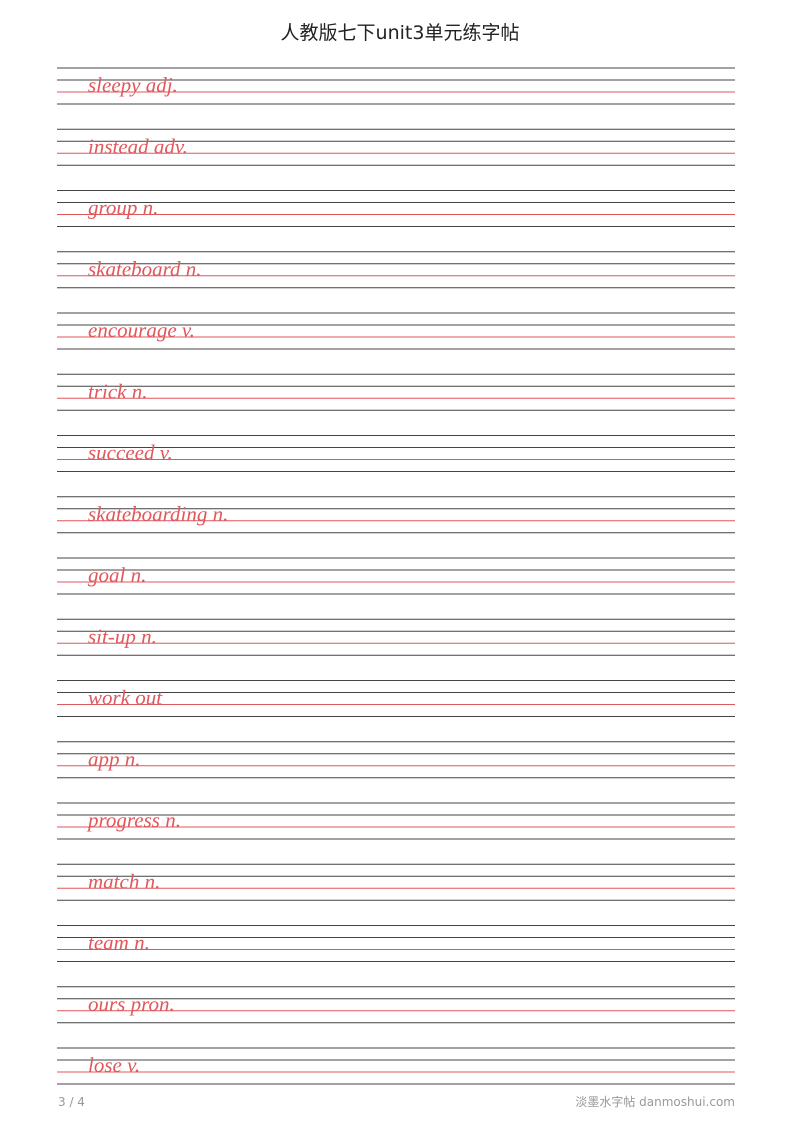 The image size is (800, 1132). I want to click on practice-word: match n., so click(124, 881).